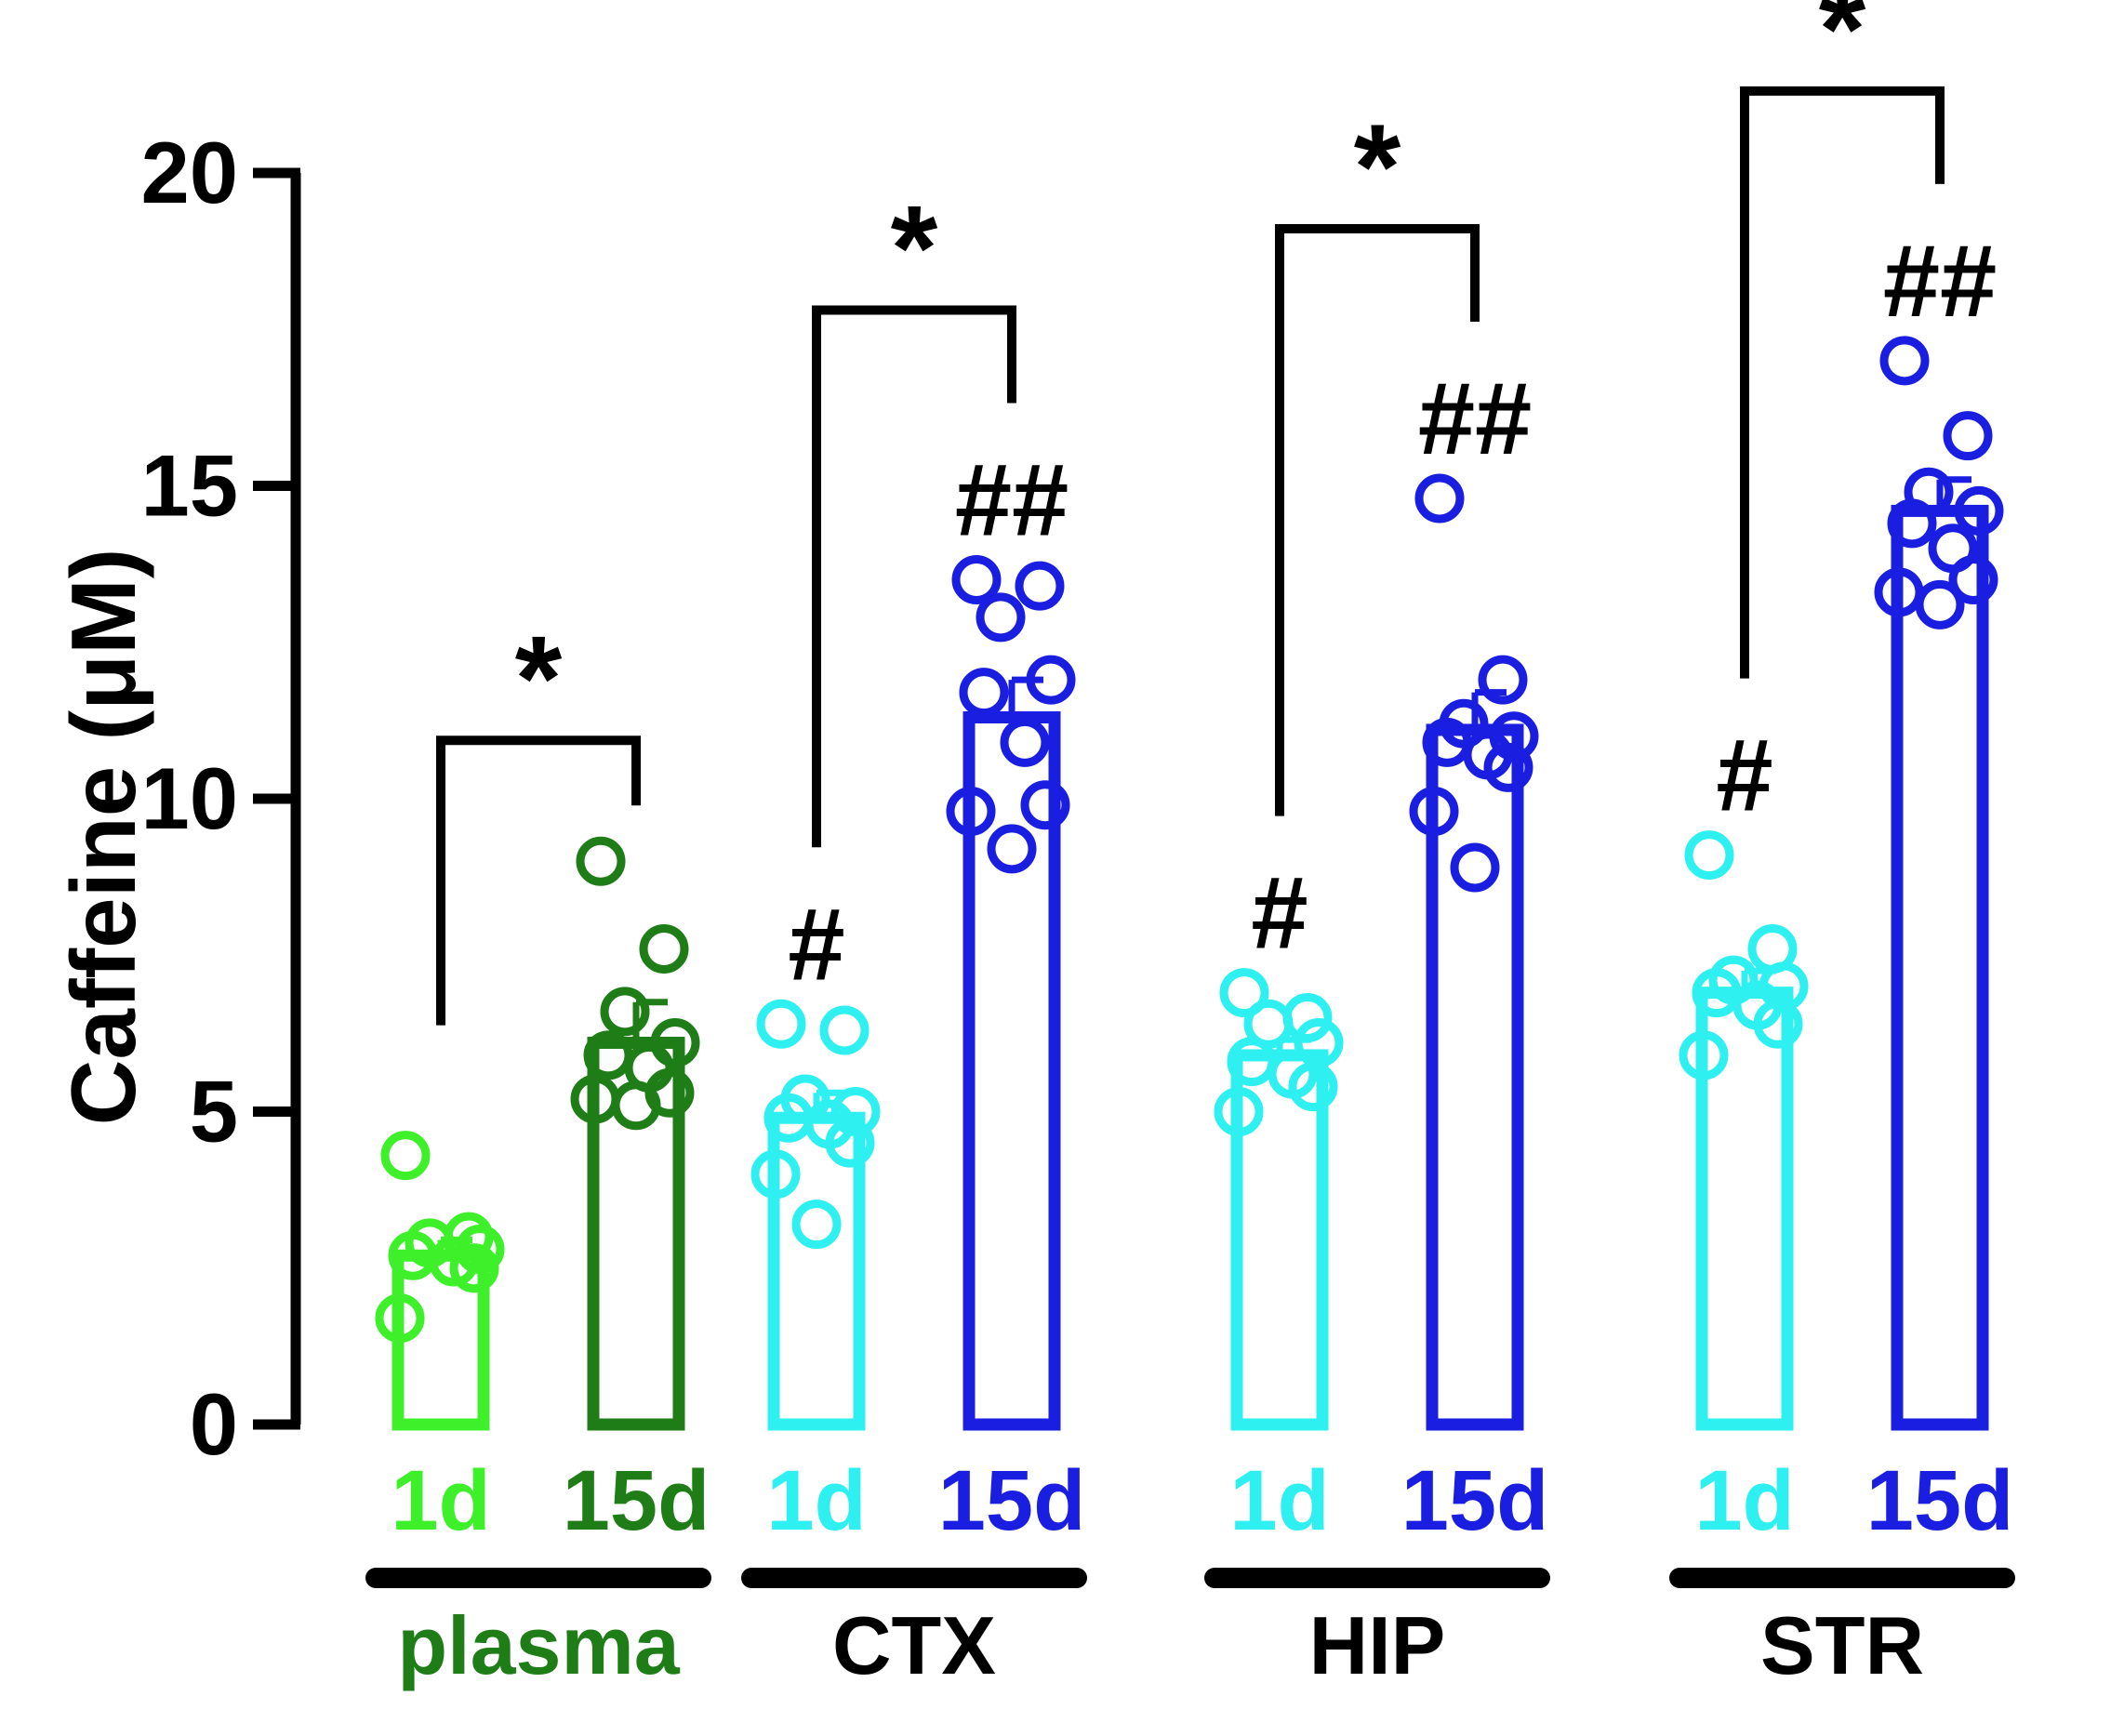 This screenshot has height=1736, width=2124. What do you see at coordinates (189, 798) in the screenshot?
I see `y-tick-label: 10` at bounding box center [189, 798].